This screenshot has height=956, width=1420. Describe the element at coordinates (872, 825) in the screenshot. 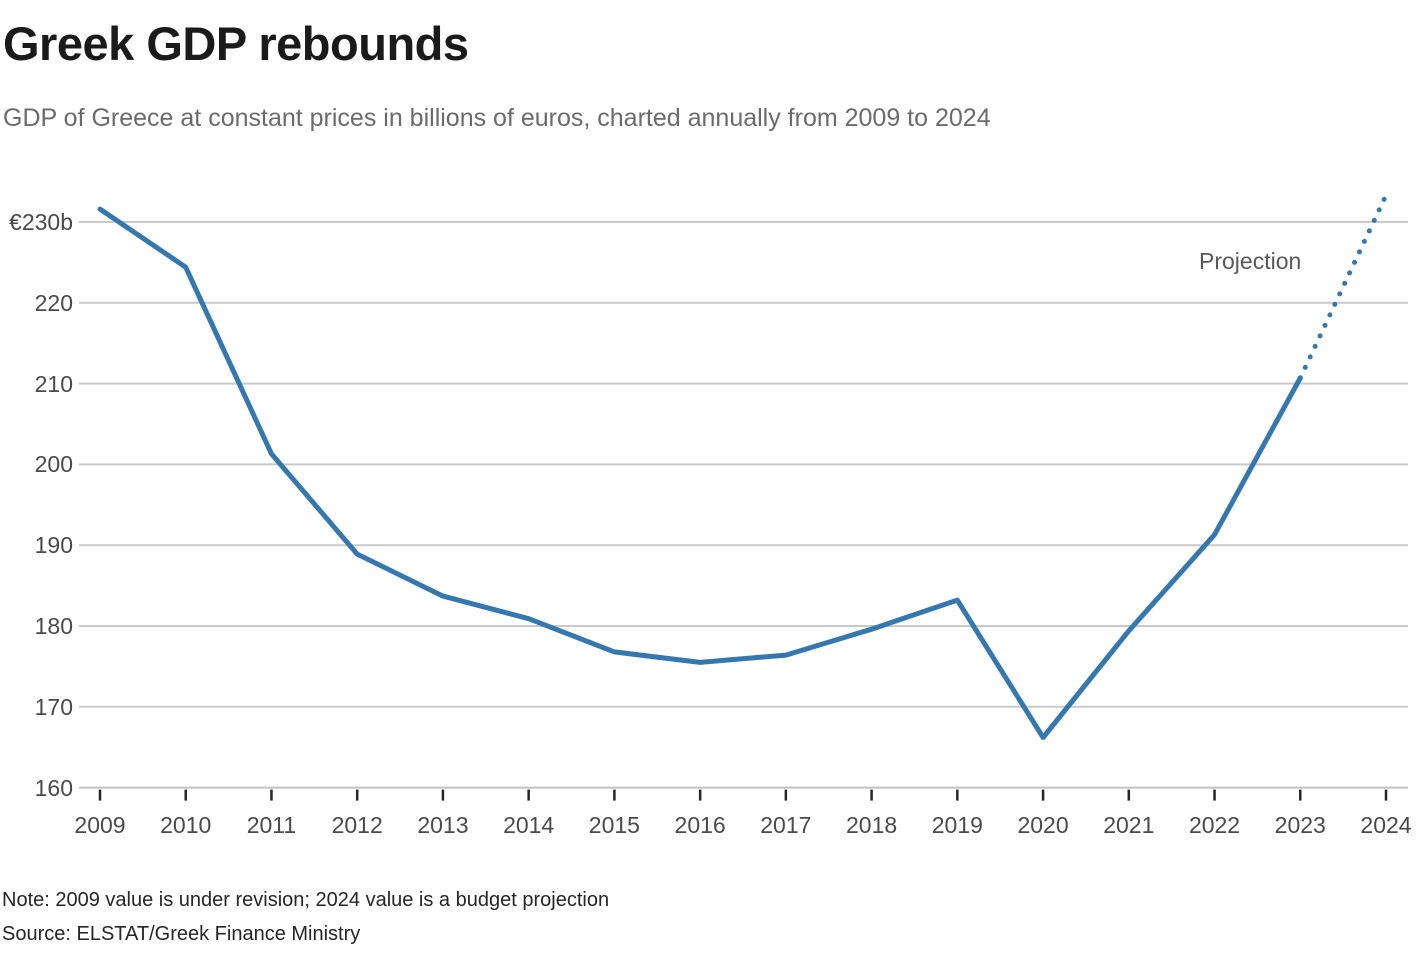

I see `x-tick-label: 2018` at that location.